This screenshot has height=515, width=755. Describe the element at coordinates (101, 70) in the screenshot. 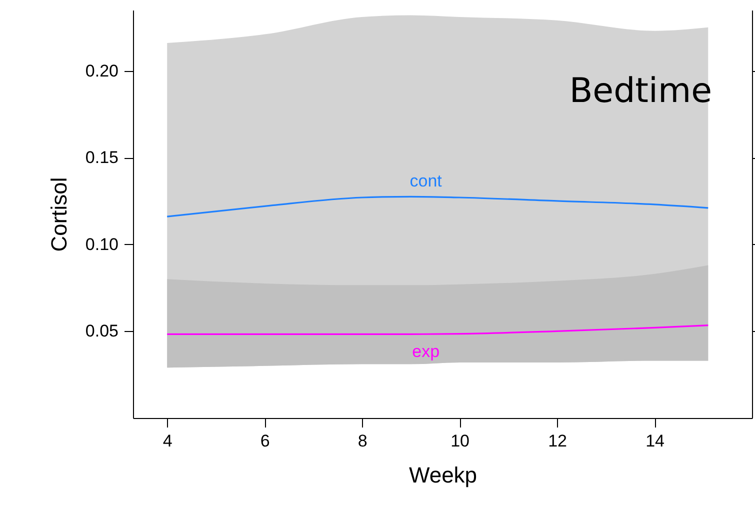

I see `y-tick-label: 0.20` at that location.